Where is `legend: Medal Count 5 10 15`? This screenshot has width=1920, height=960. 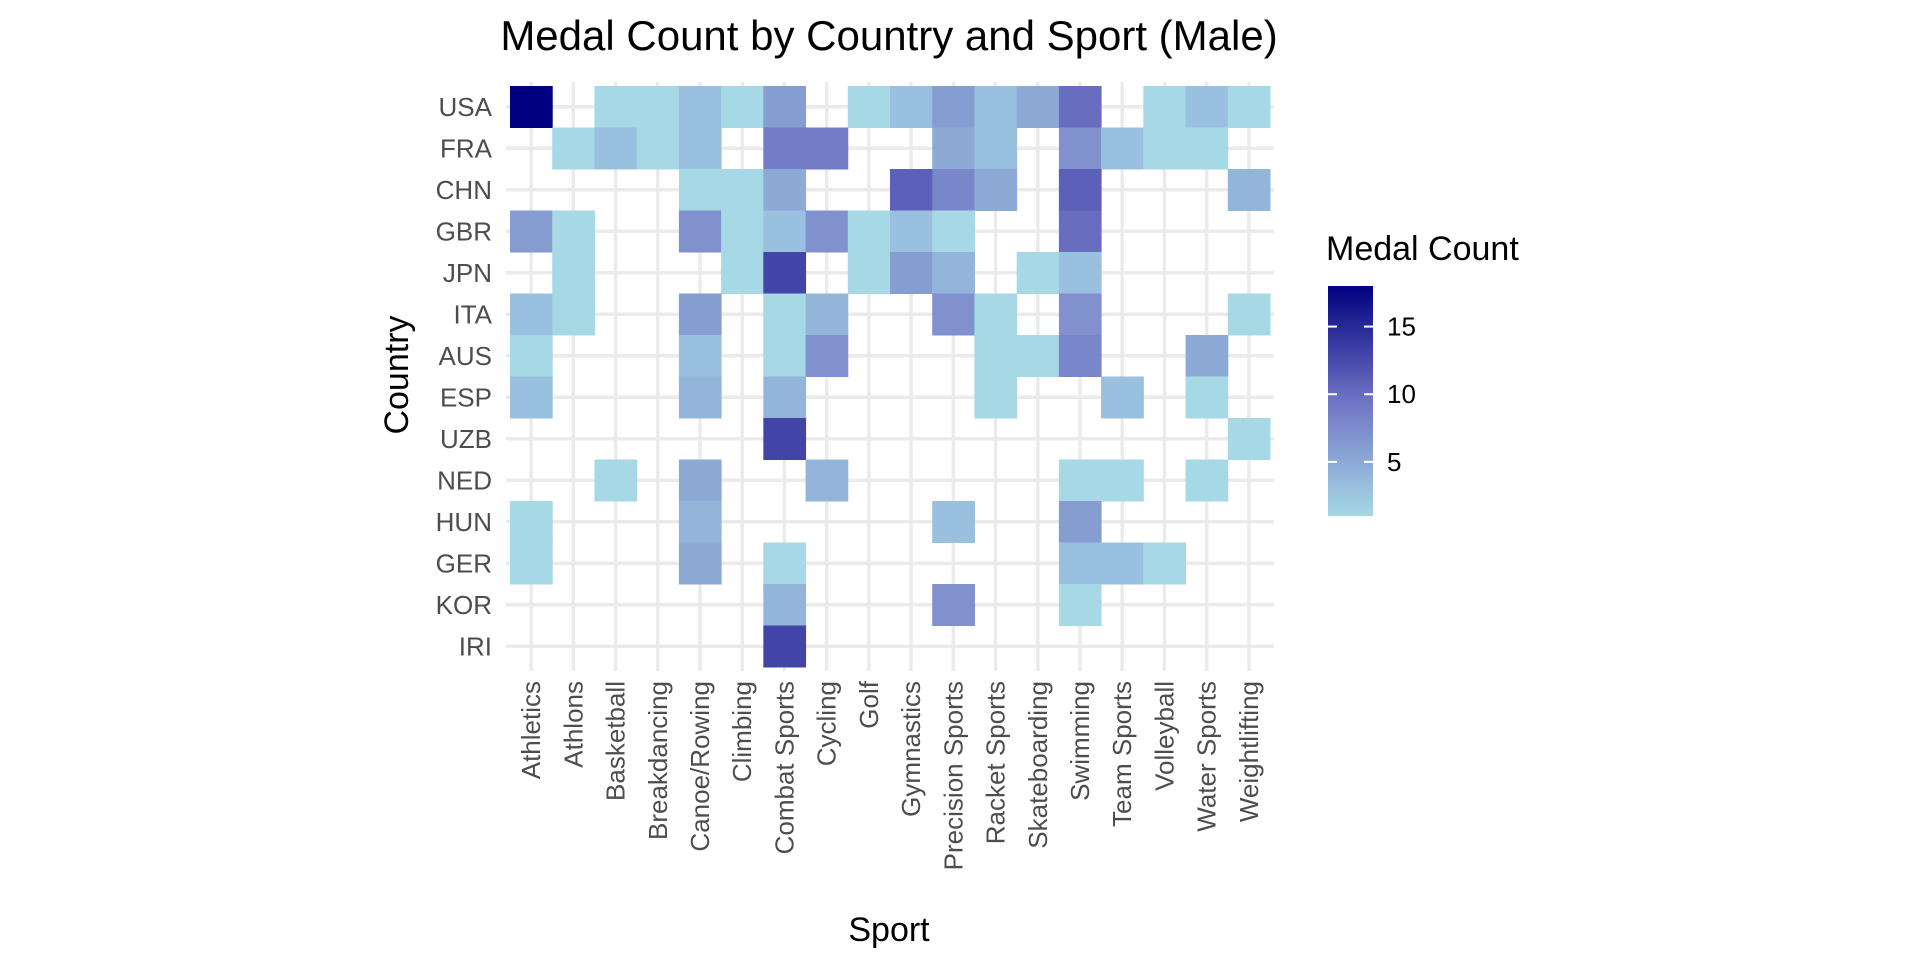
legend: Medal Count 5 10 15 is located at coordinates (1422, 373).